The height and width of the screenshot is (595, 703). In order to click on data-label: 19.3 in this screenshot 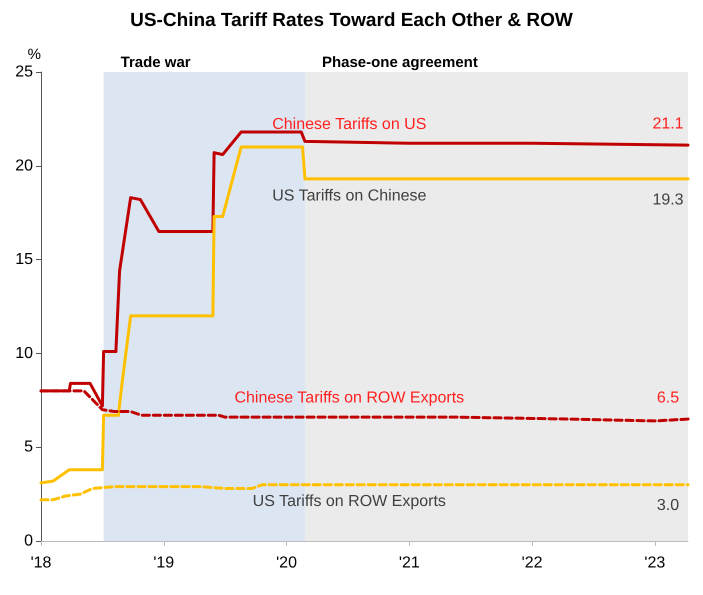, I will do `click(668, 199)`.